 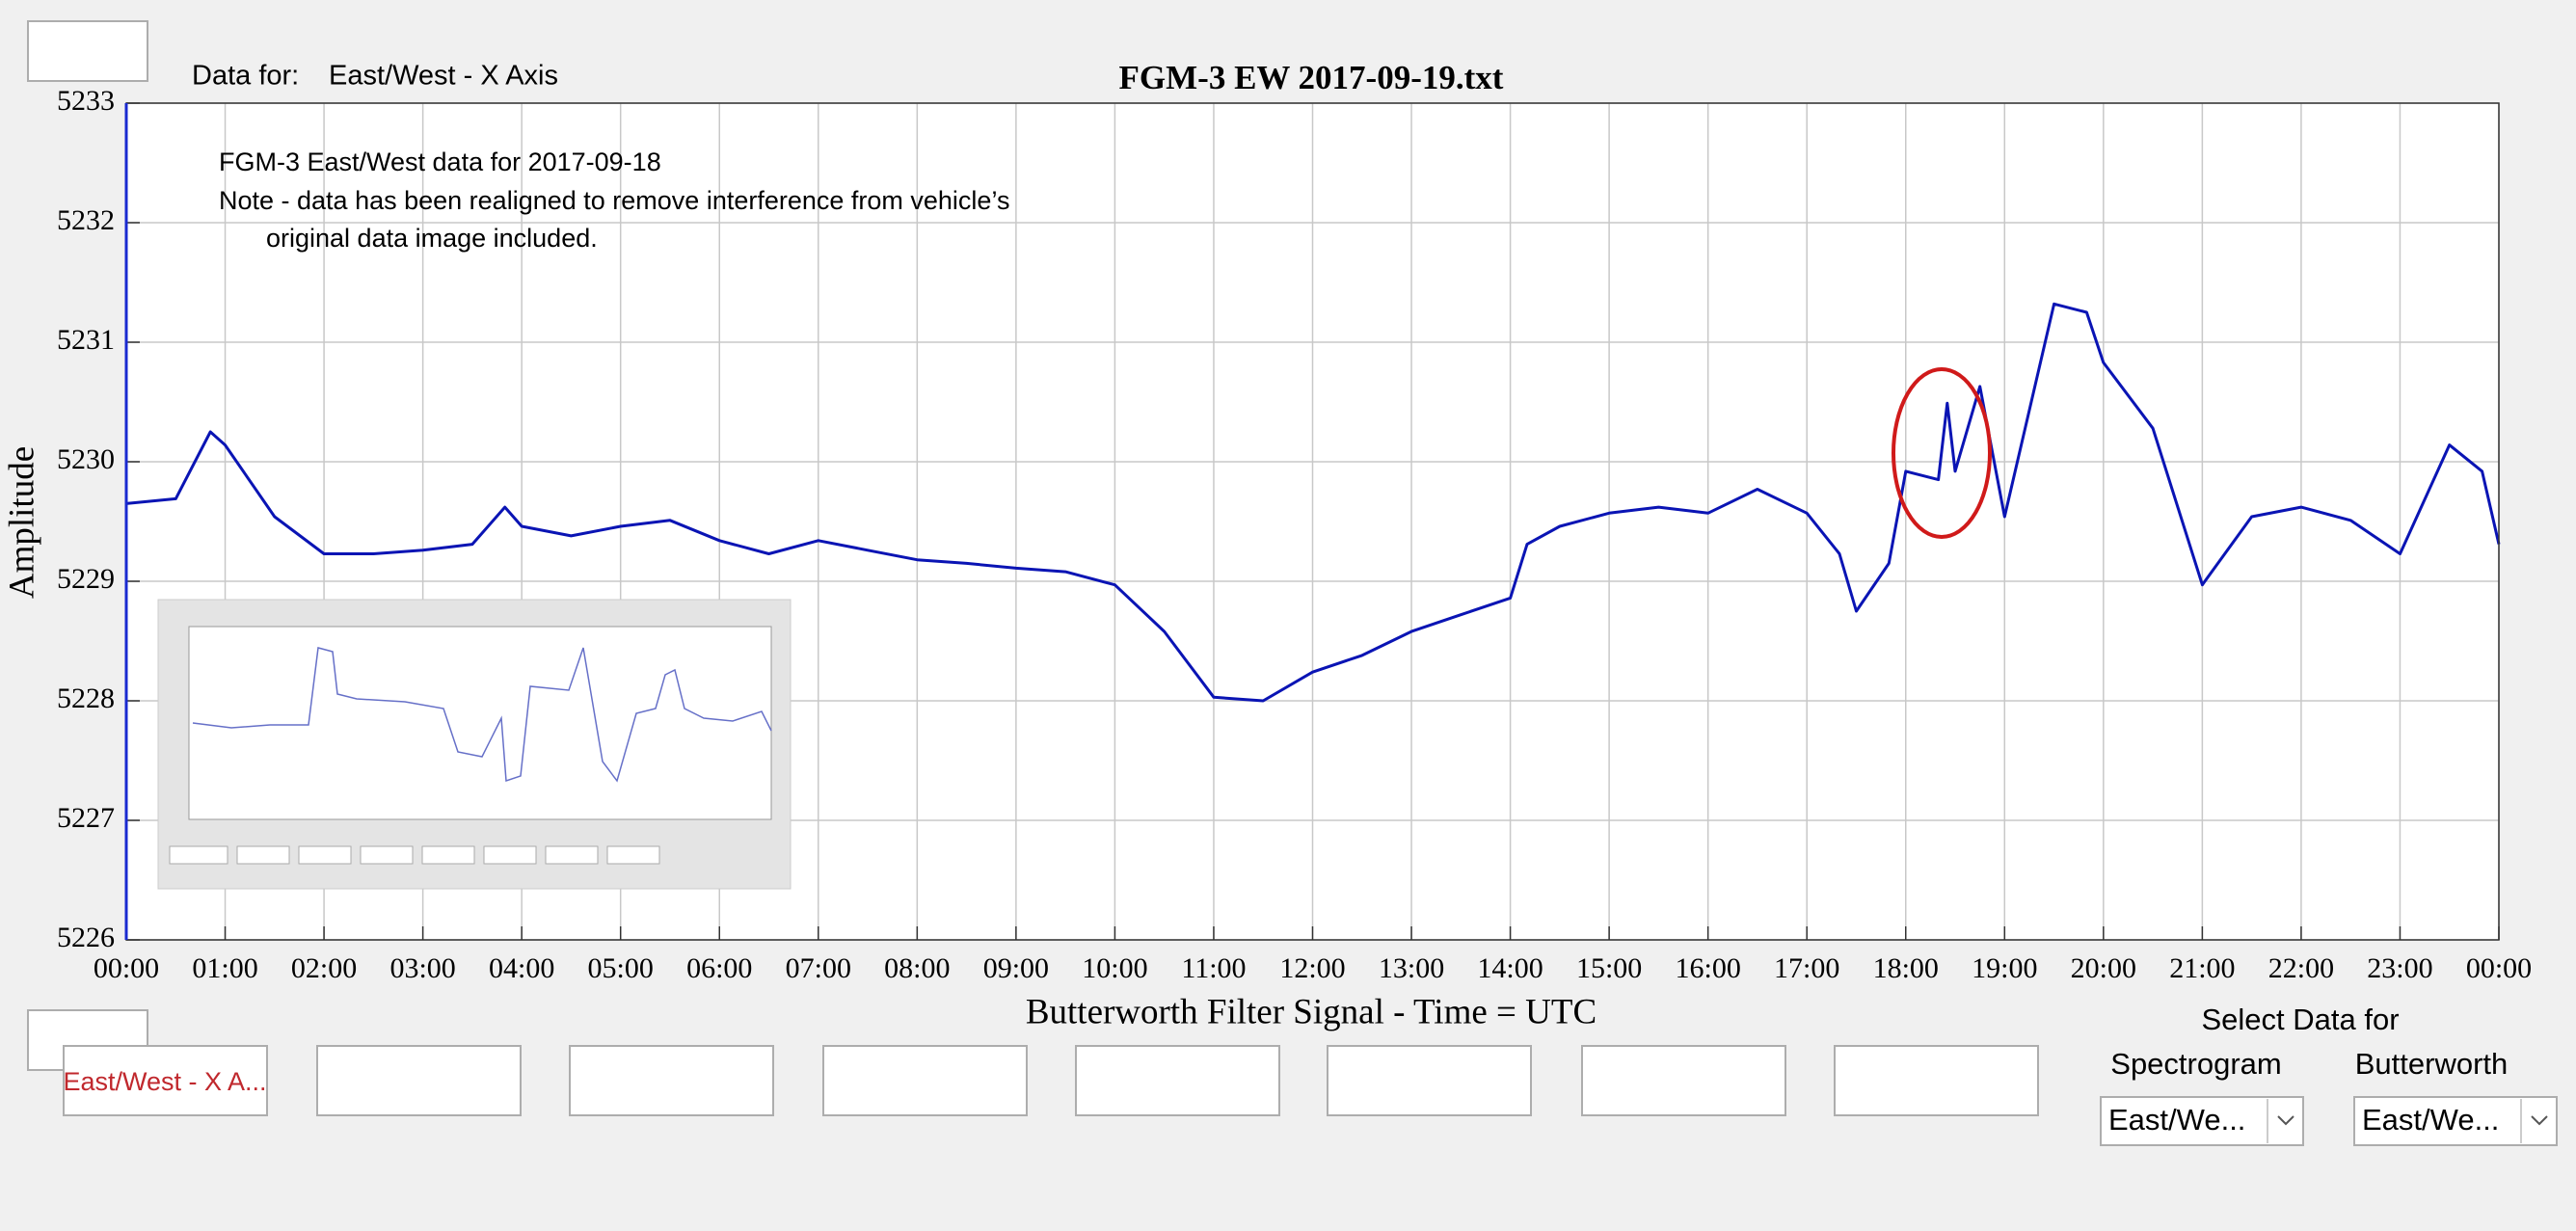 I want to click on annotation: original data image included., so click(x=432, y=238).